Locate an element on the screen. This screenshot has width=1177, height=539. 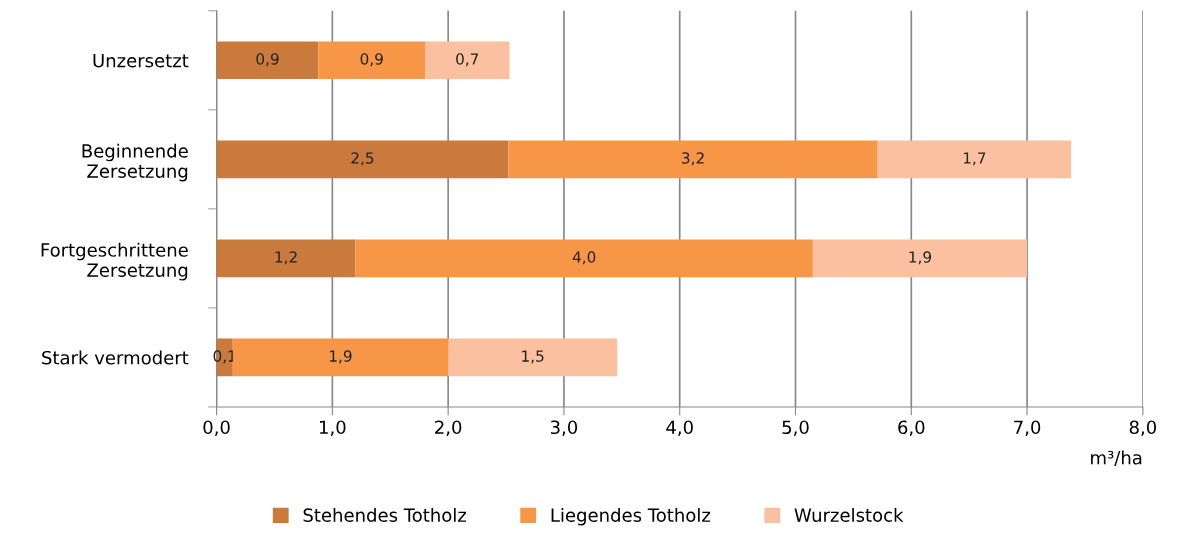
x-tick-label: 7,0 is located at coordinates (1027, 428).